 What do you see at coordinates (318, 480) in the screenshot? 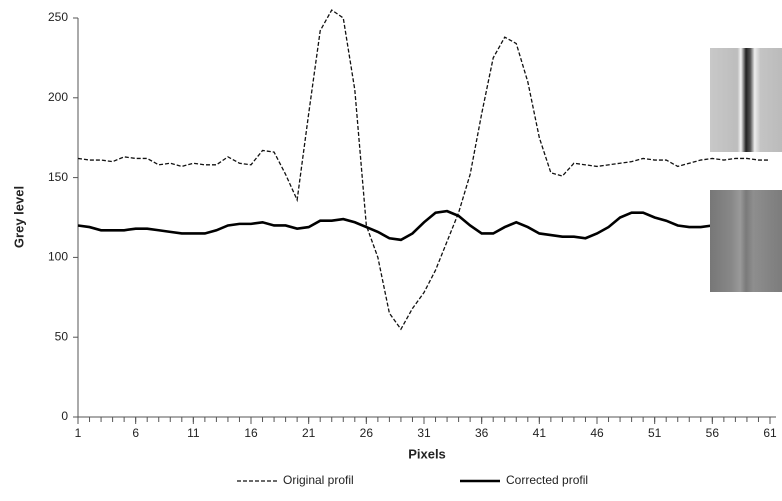
I see `legend-label: Original profil` at bounding box center [318, 480].